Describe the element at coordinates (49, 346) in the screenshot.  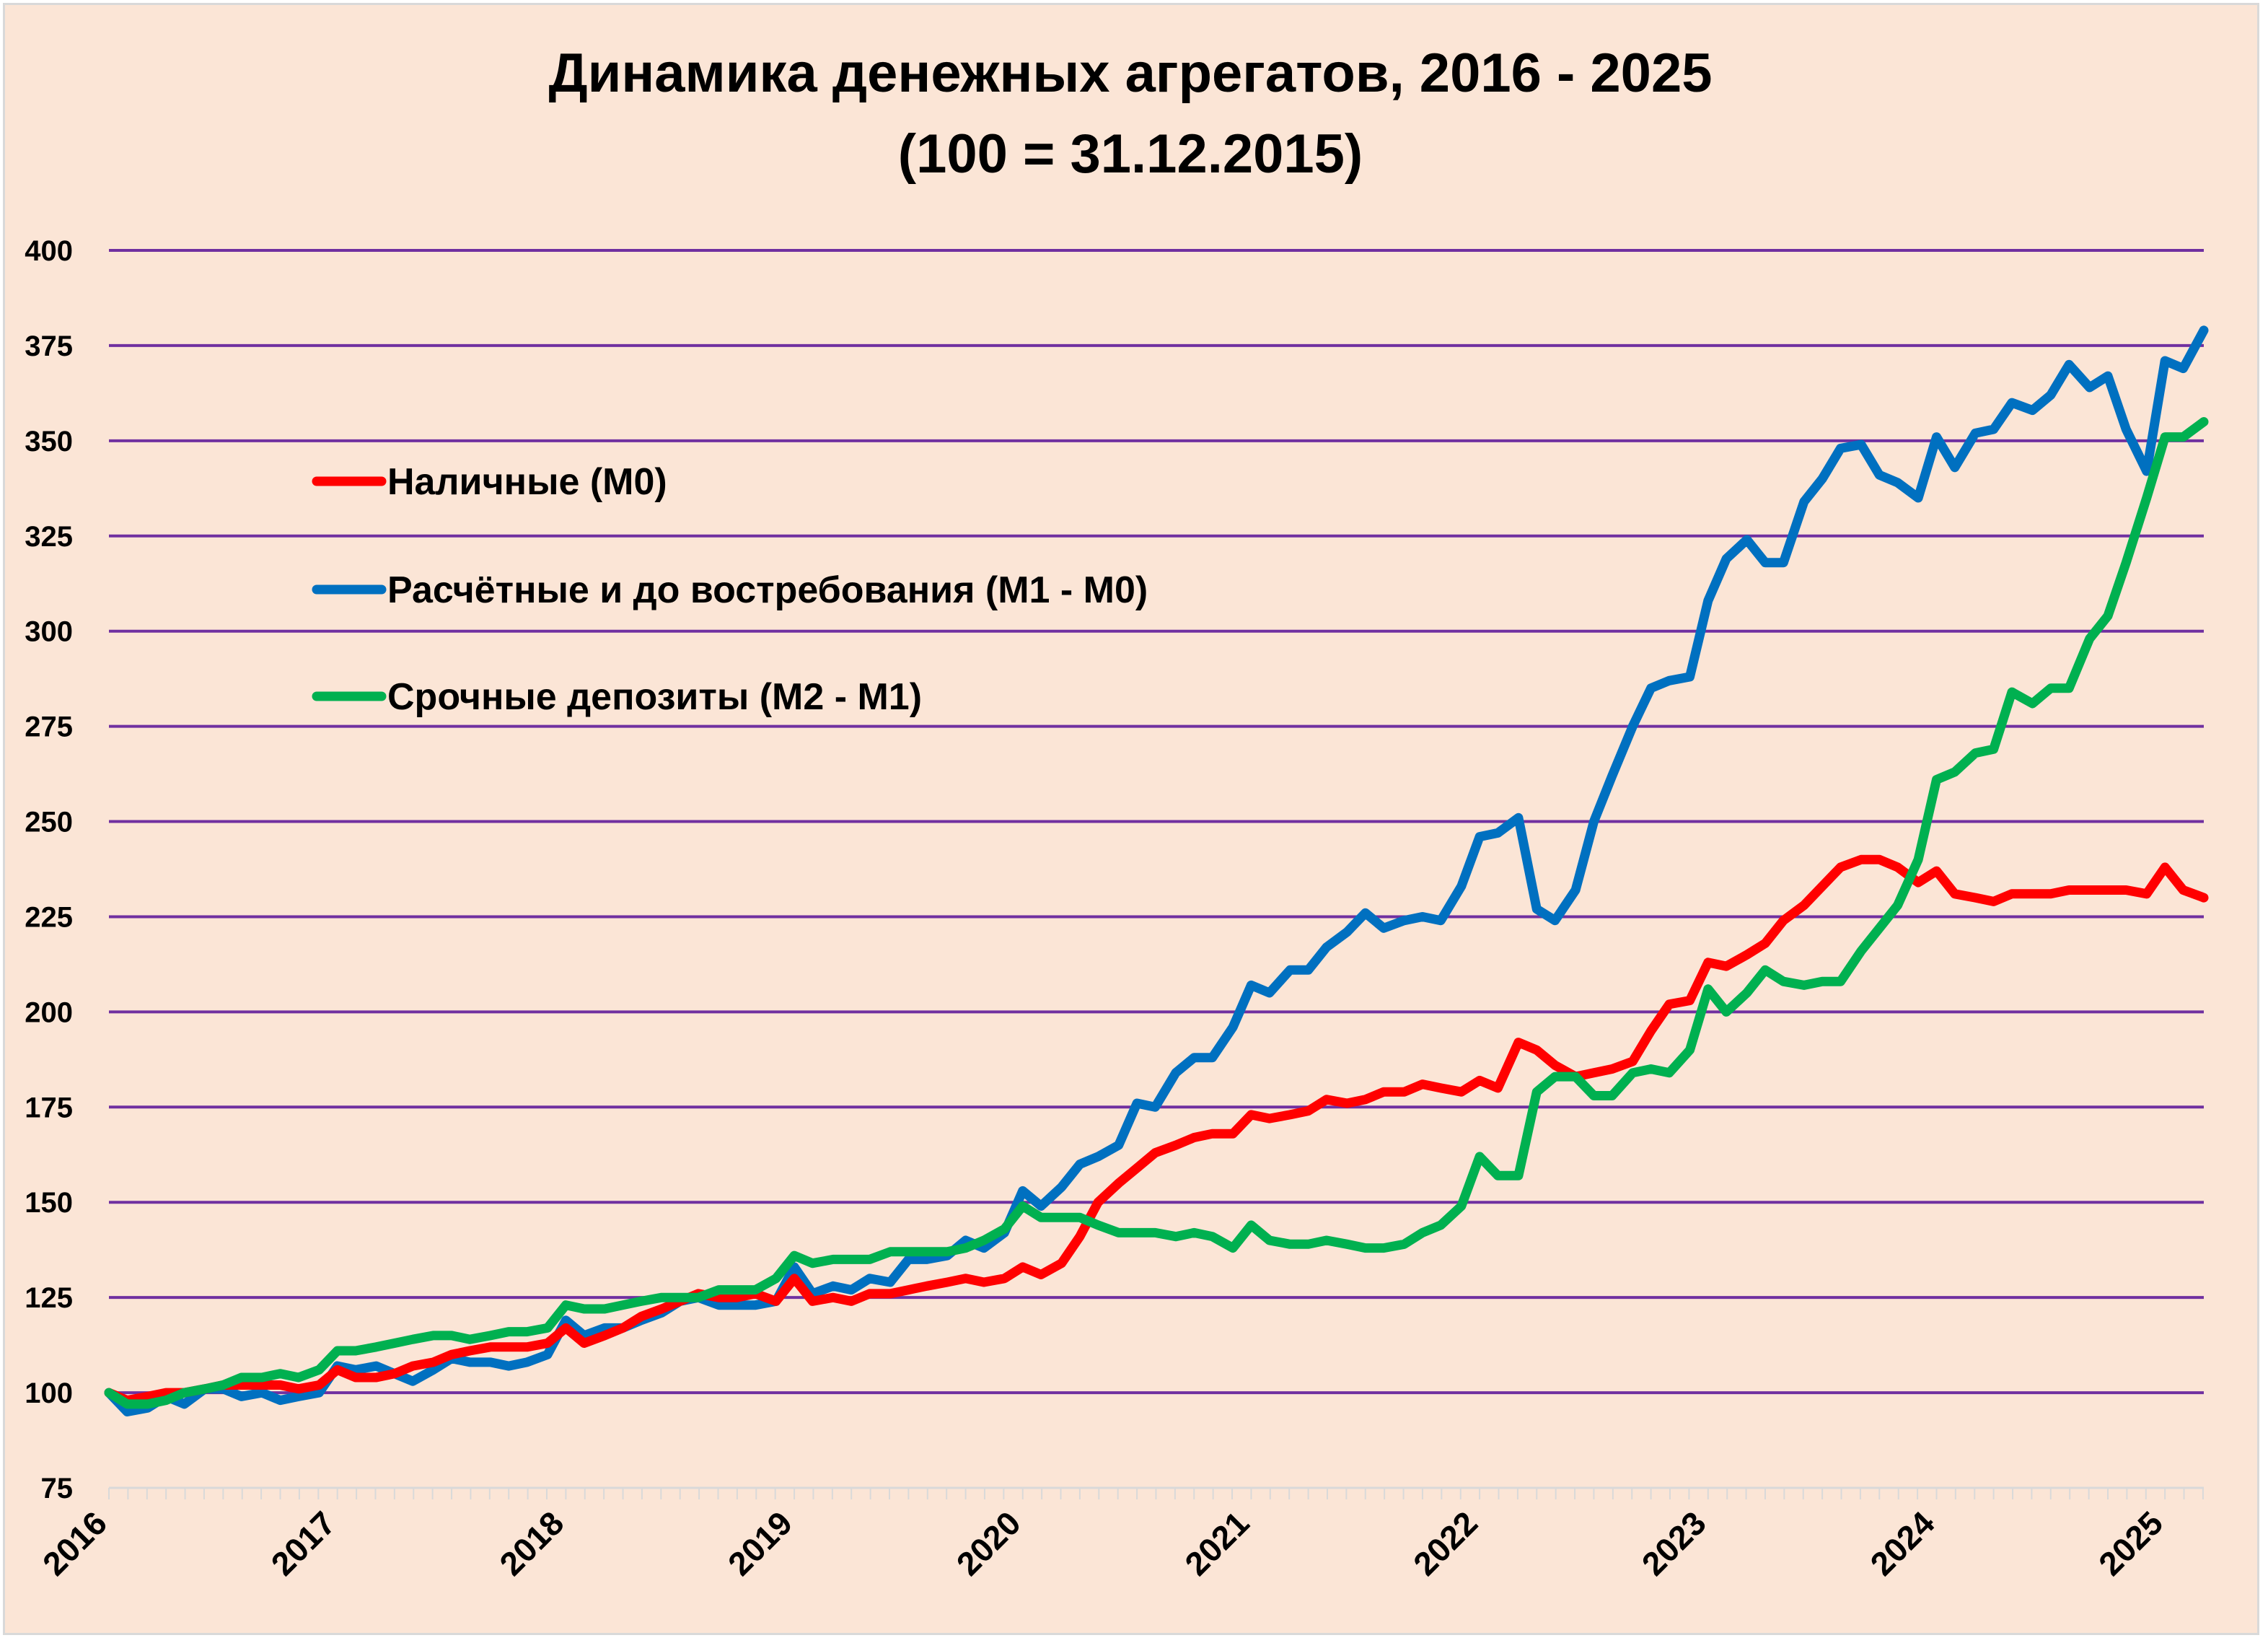
I see `y-tick-label: 375` at that location.